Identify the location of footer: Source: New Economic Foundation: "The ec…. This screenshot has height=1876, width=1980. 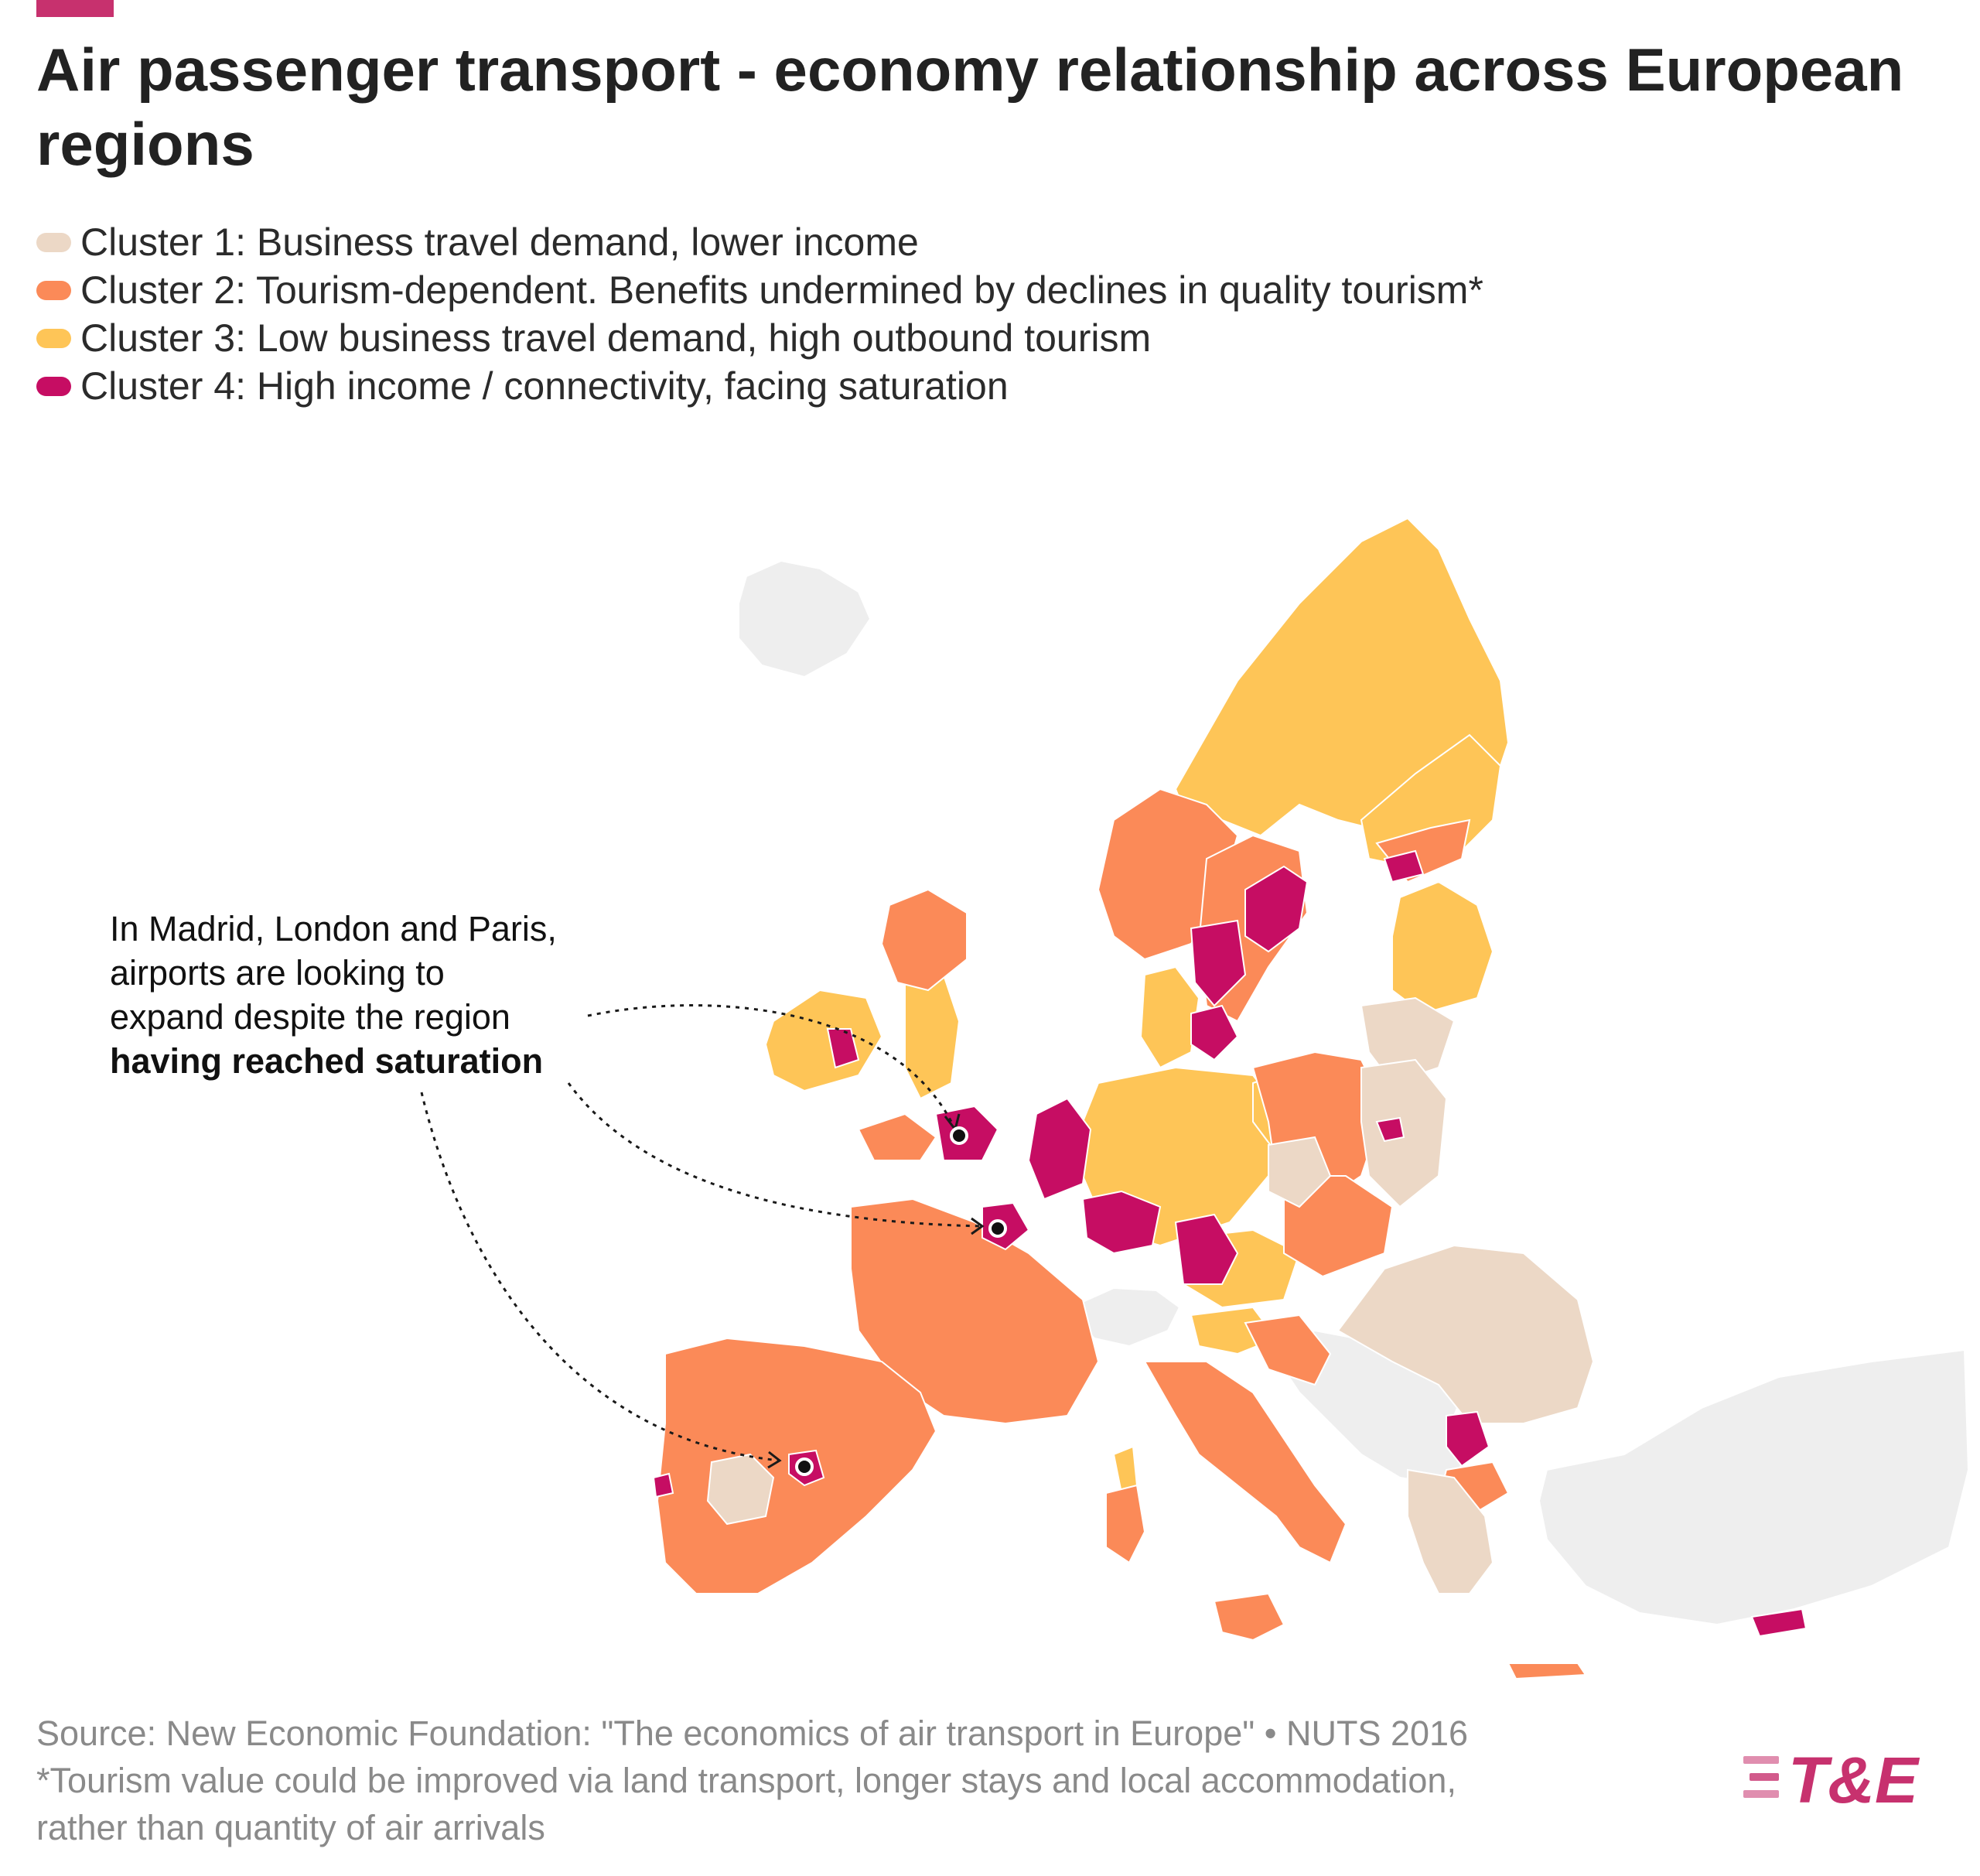
(879, 1780).